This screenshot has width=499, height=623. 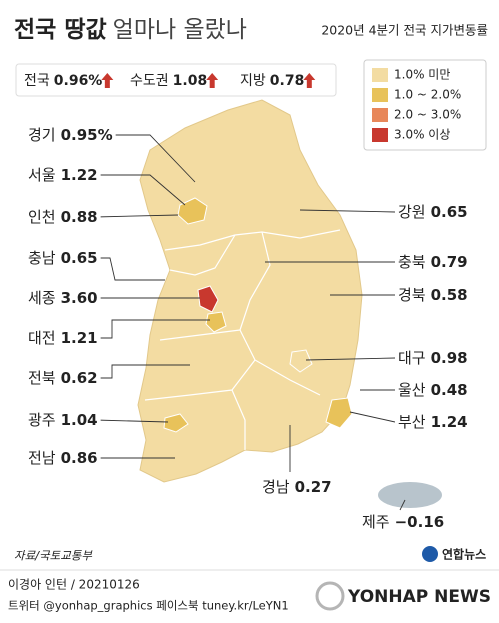 I want to click on region-name: 대전, so click(x=42, y=338).